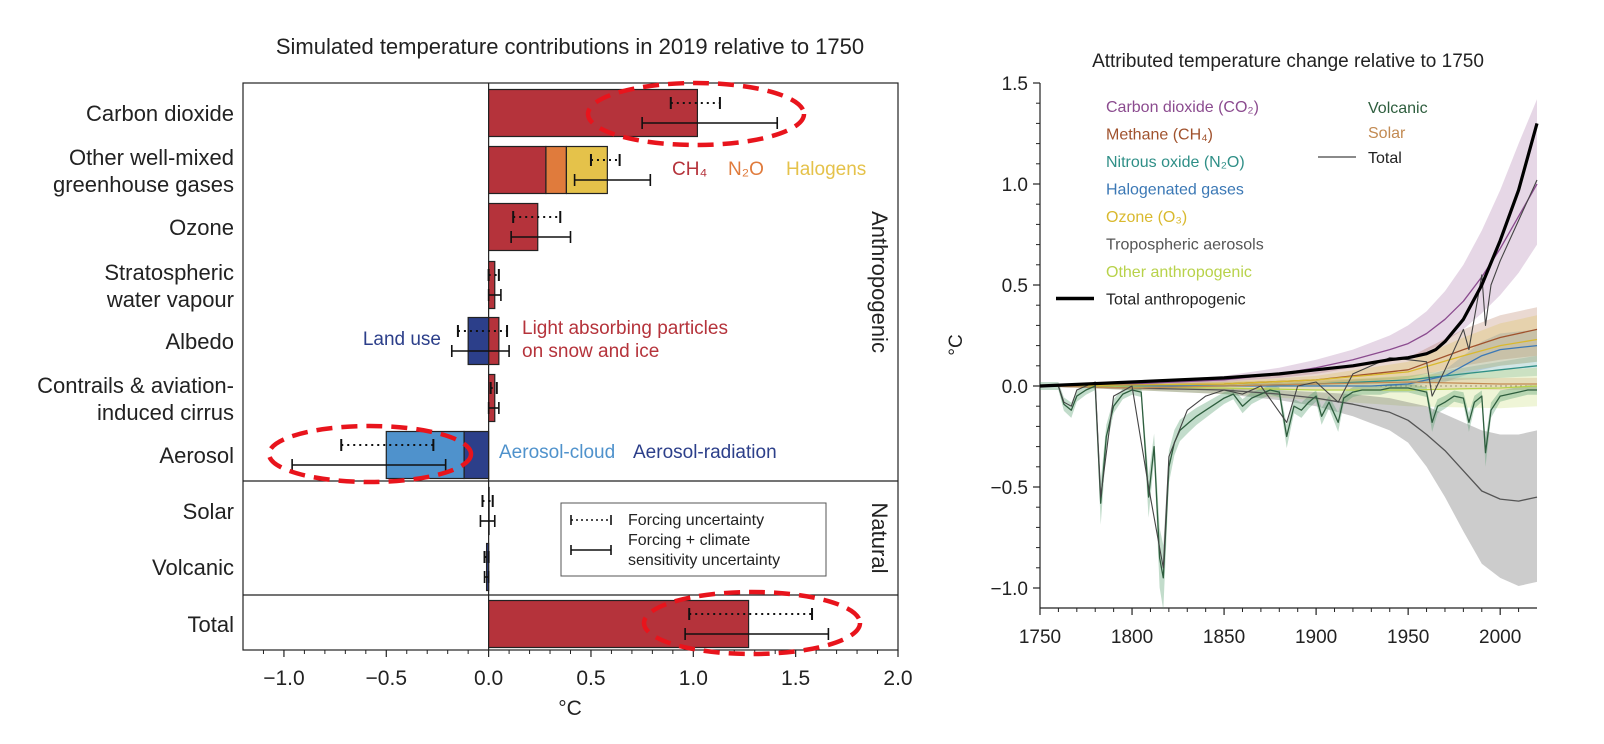 The height and width of the screenshot is (744, 1604). What do you see at coordinates (1146, 217) in the screenshot?
I see `legend-label: Ozone (O₃)` at bounding box center [1146, 217].